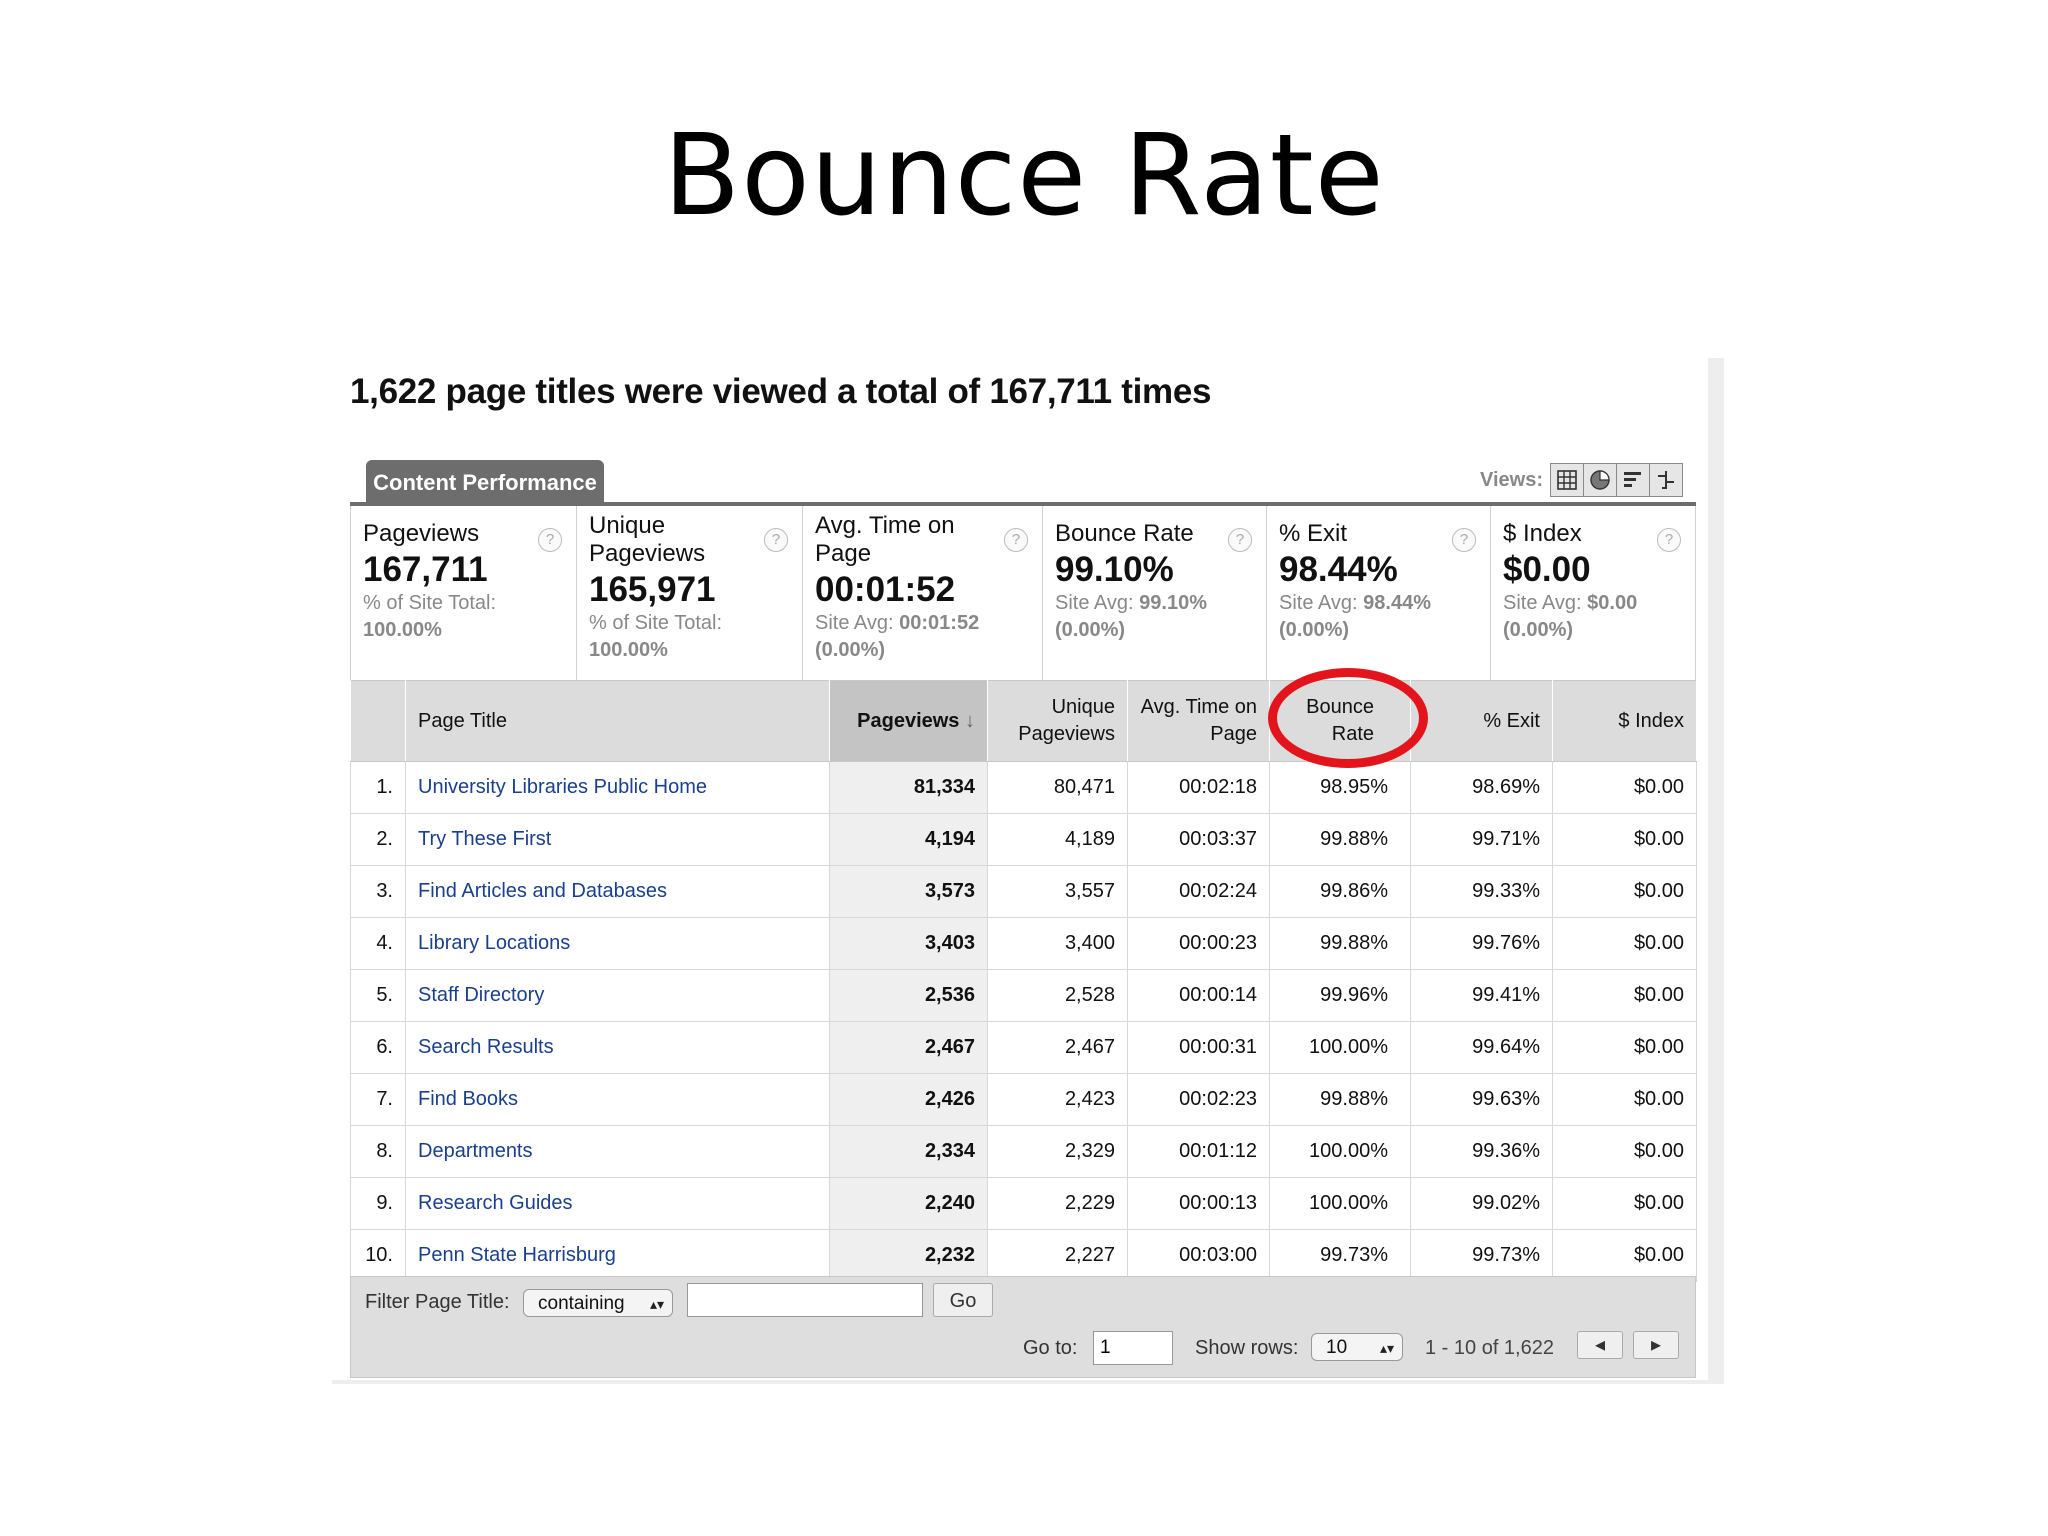 The image size is (2048, 1536). What do you see at coordinates (617, 891) in the screenshot?
I see `page-title-link: Find Articles and Databases` at bounding box center [617, 891].